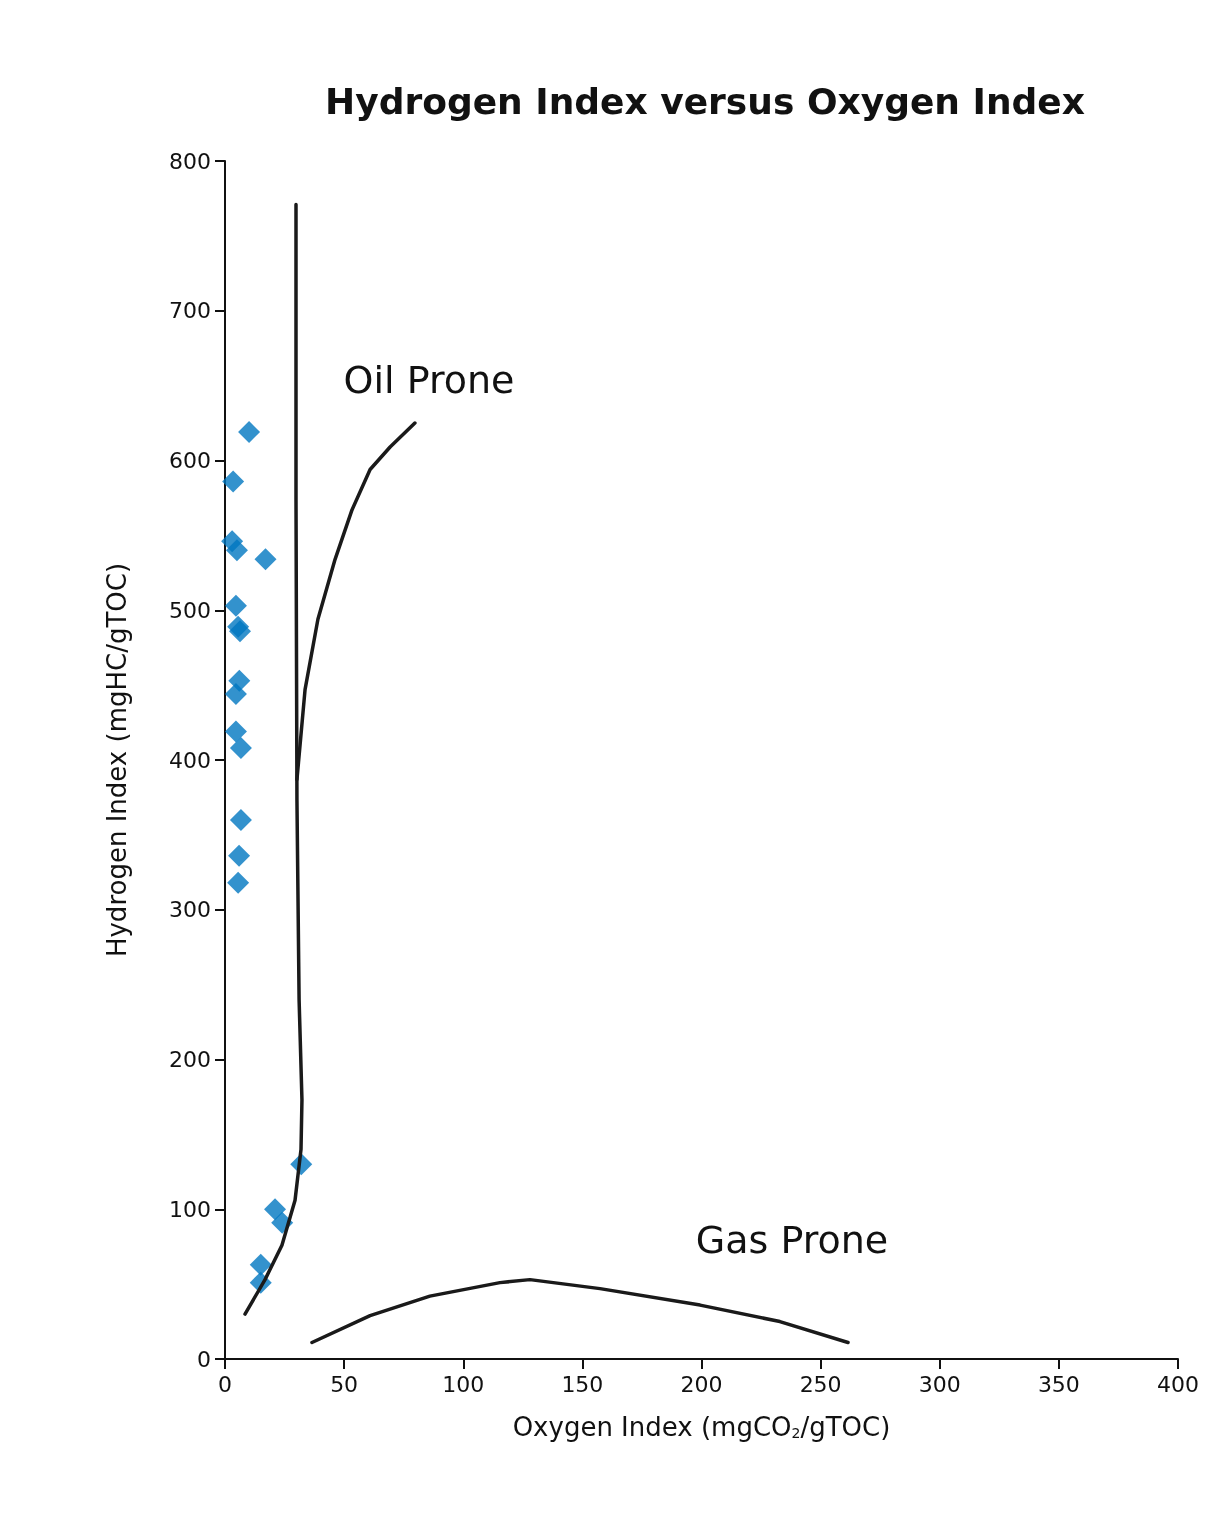 The image size is (1227, 1528). Describe the element at coordinates (225, 1384) in the screenshot. I see `x-tick-label: 0` at that location.